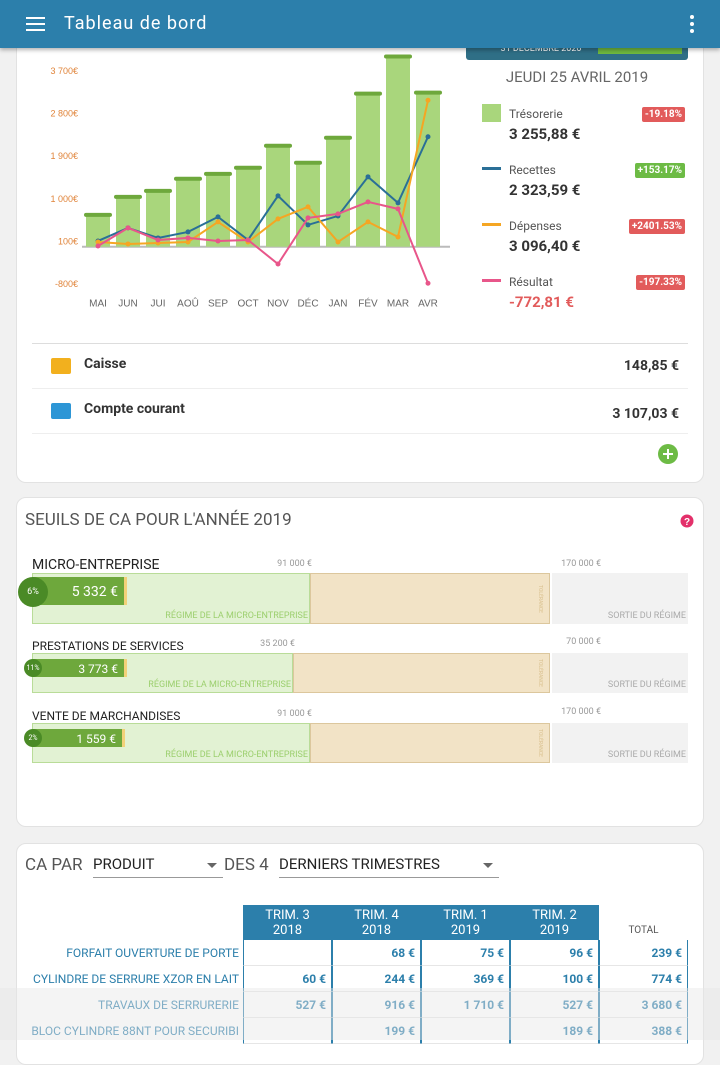  I want to click on total-cell: 774 €, so click(643, 979).